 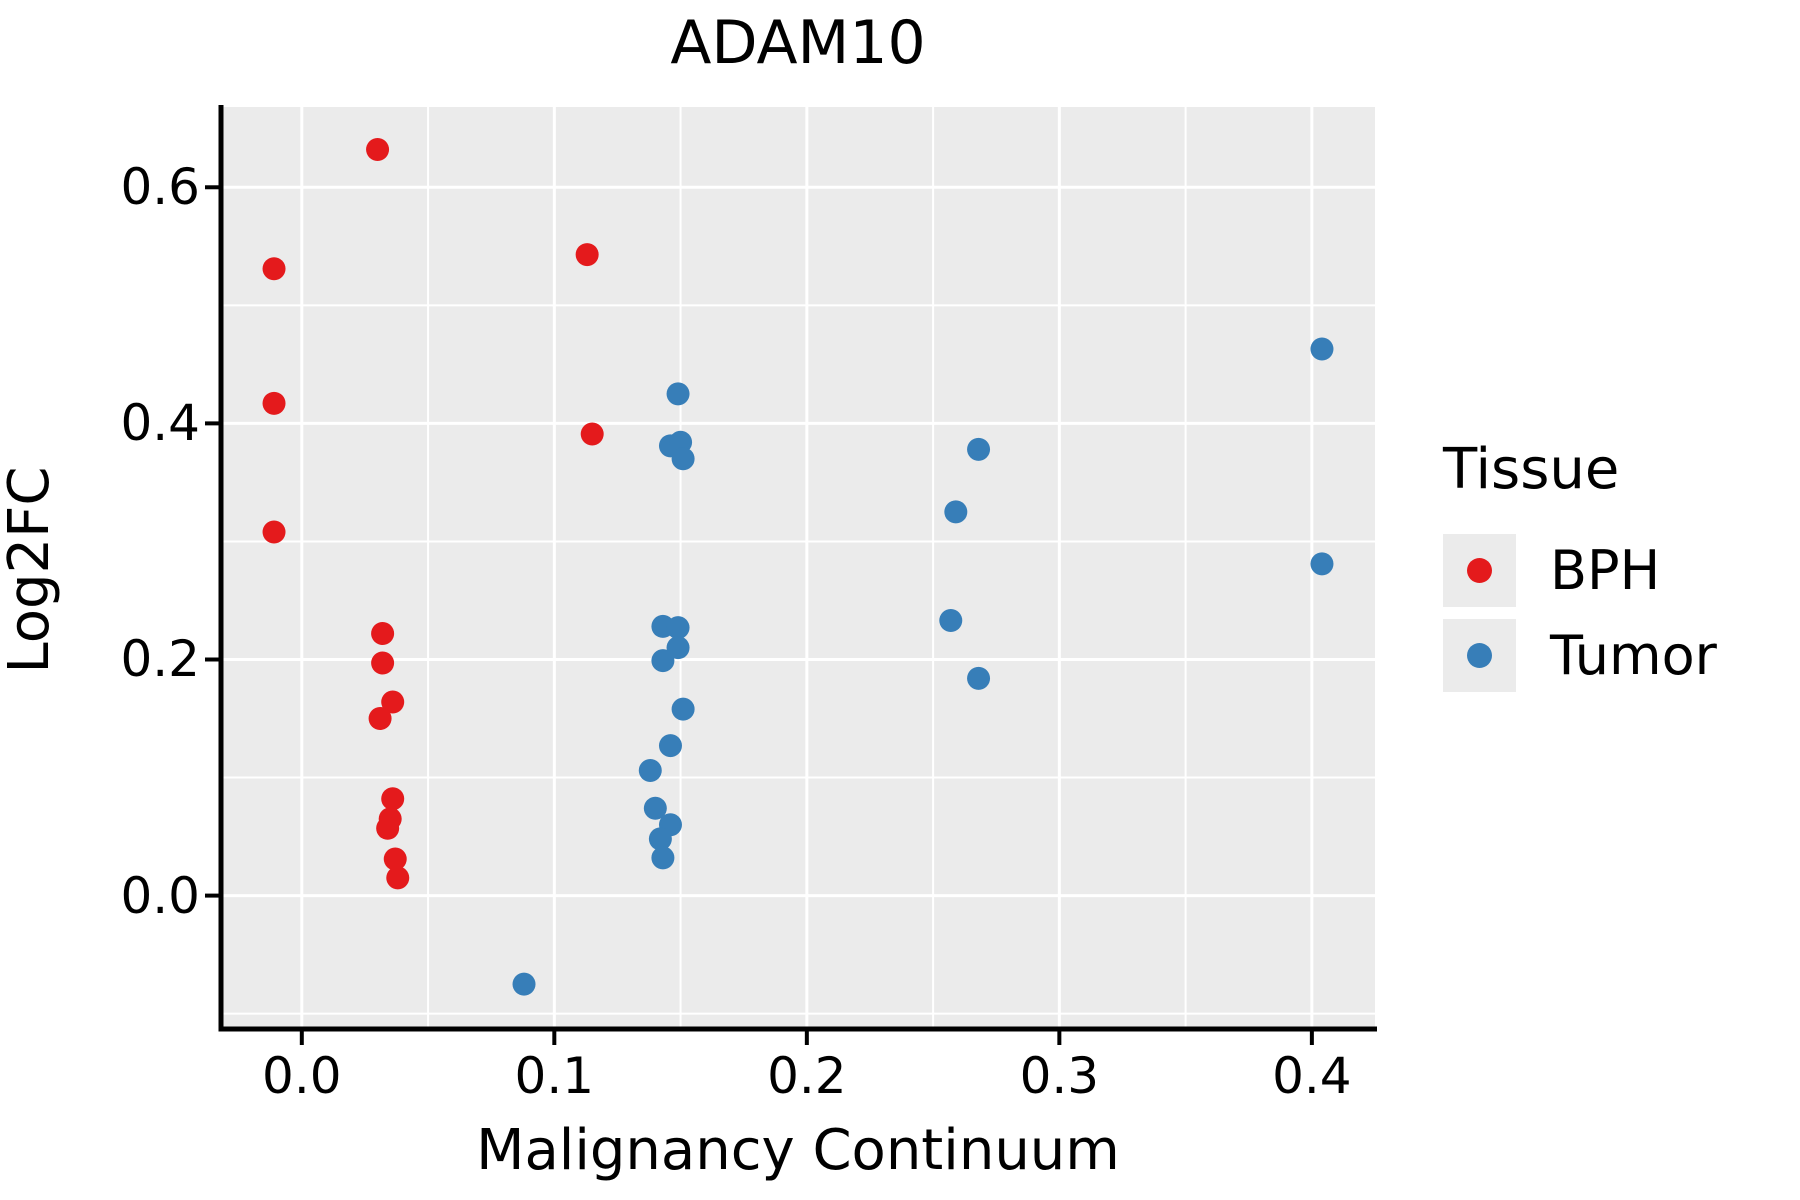 What do you see at coordinates (807, 1076) in the screenshot?
I see `x-tick-label-2: 0.2` at bounding box center [807, 1076].